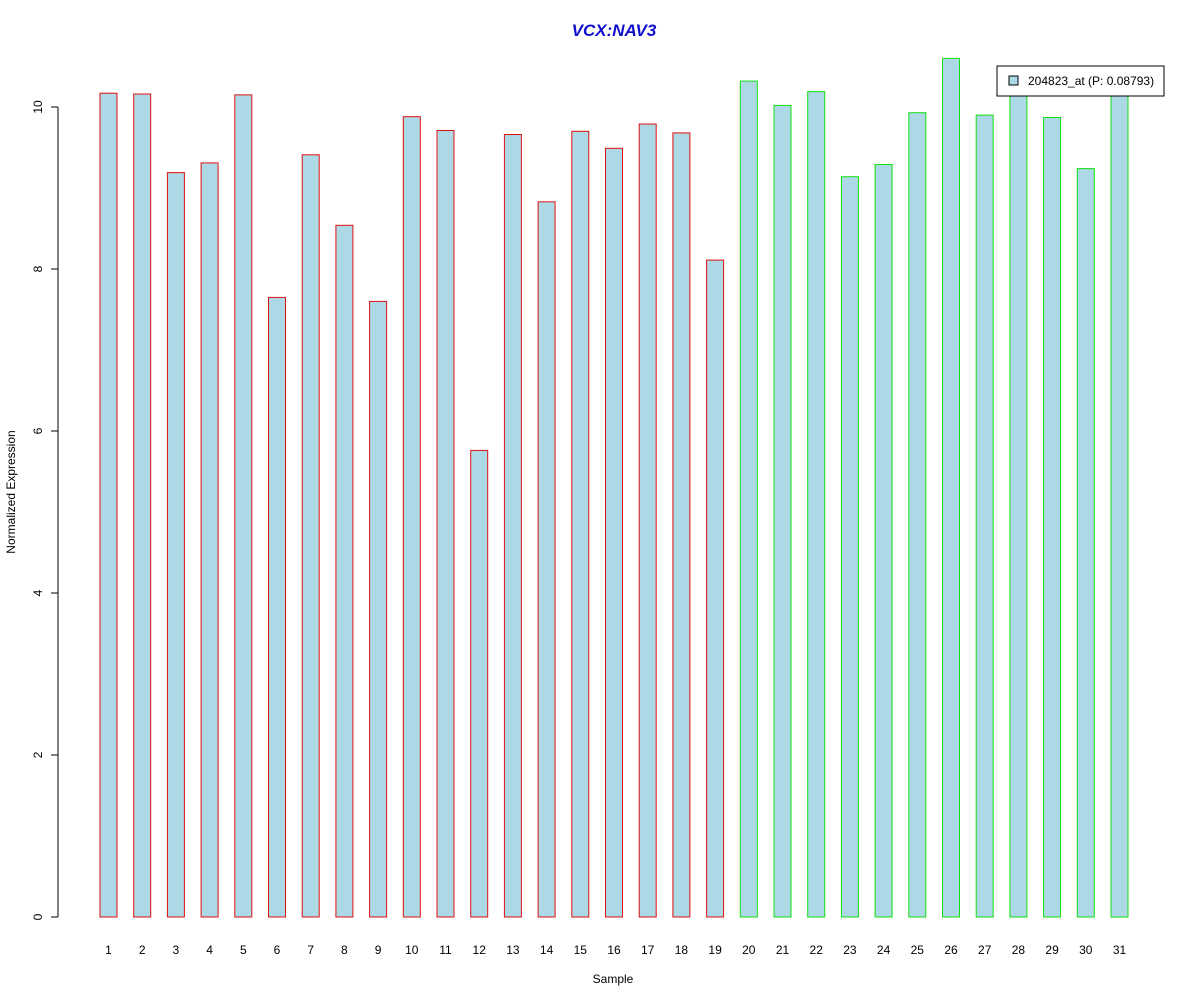 The image size is (1200, 1000). I want to click on x-tick-label: 15, so click(581, 950).